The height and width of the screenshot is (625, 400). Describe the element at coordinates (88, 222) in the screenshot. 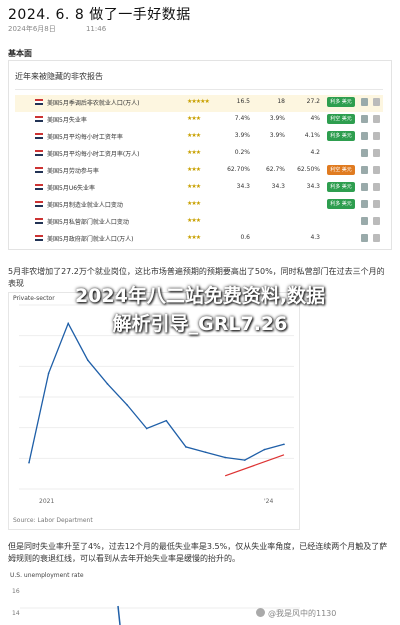

I see `indicator-name: 美国5月私营部门就业人口变动` at that location.